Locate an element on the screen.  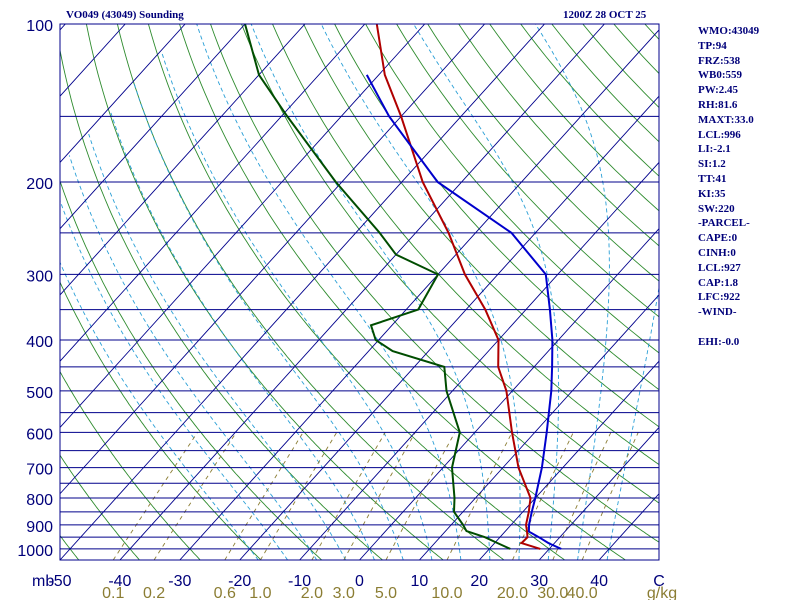
temperature-tick-label: 30 is located at coordinates (539, 581).